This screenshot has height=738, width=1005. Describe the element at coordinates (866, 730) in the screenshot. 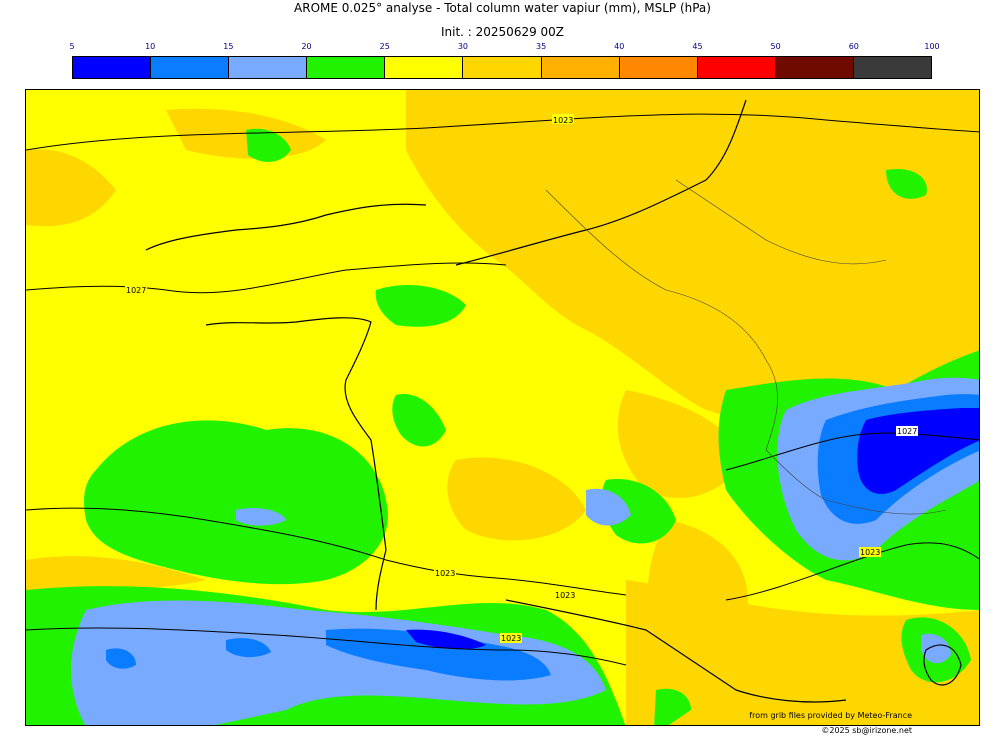

I see `copyright: ©2025 sb@irizone.net` at that location.